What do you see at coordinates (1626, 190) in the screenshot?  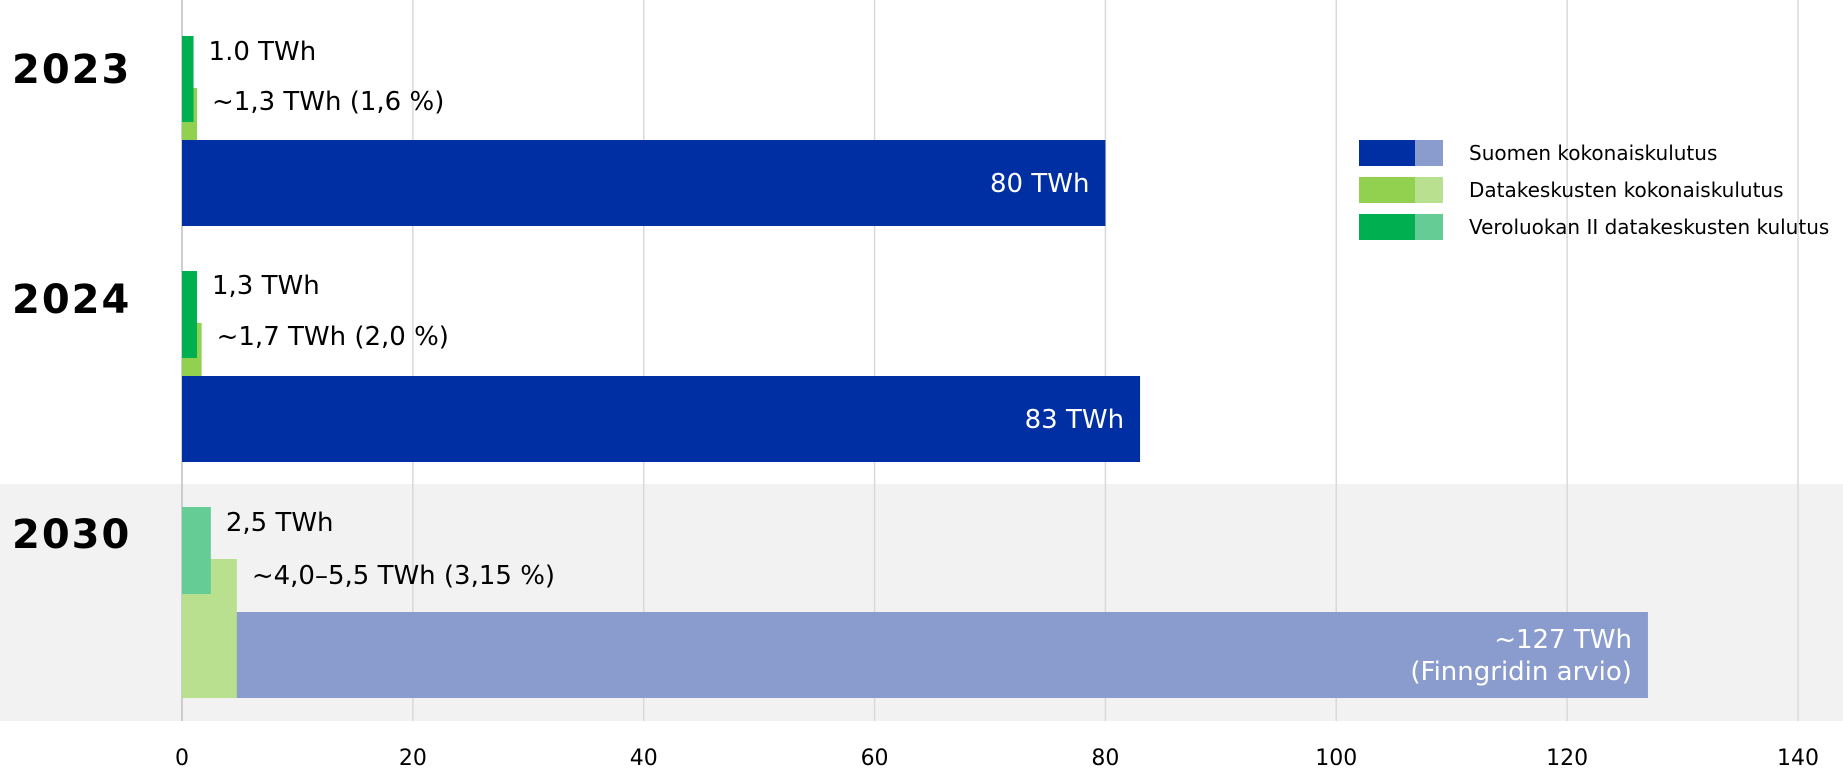 I see `legend-label: Datakeskusten kokonaiskulutus` at bounding box center [1626, 190].